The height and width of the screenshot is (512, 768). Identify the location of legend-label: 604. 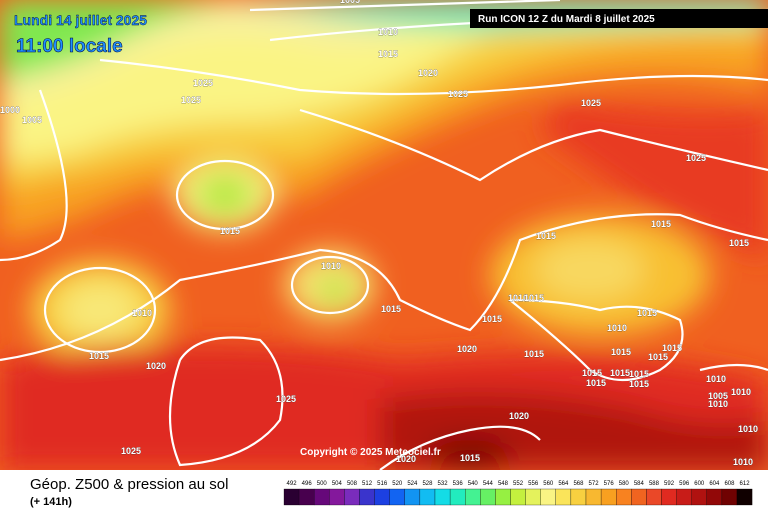
(714, 484).